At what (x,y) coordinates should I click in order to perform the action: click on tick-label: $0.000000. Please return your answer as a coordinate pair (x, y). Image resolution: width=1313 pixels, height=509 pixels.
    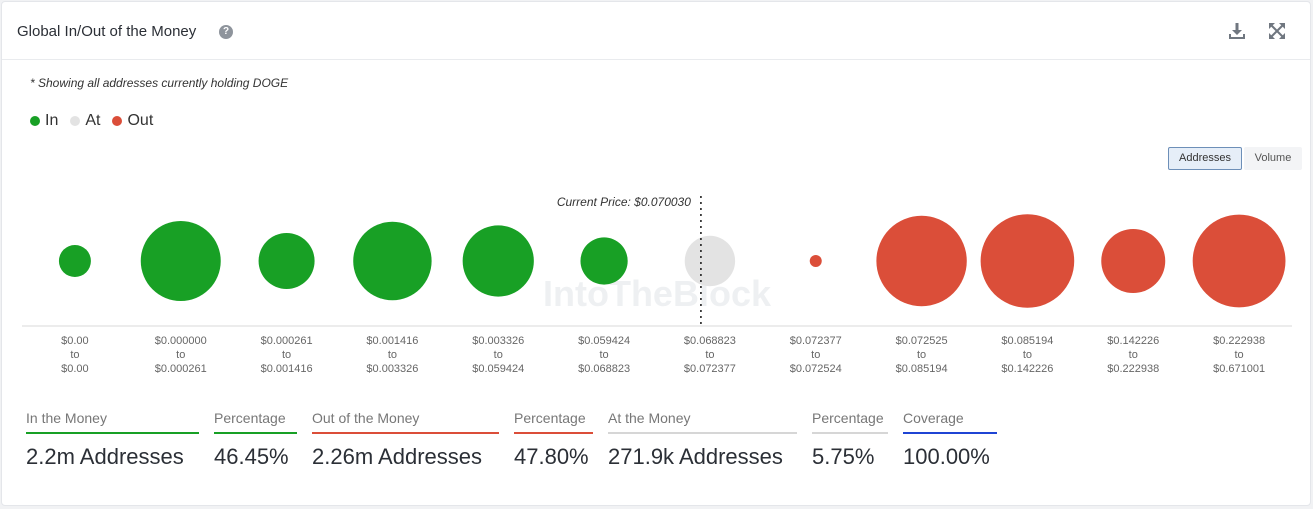
    Looking at the image, I should click on (181, 341).